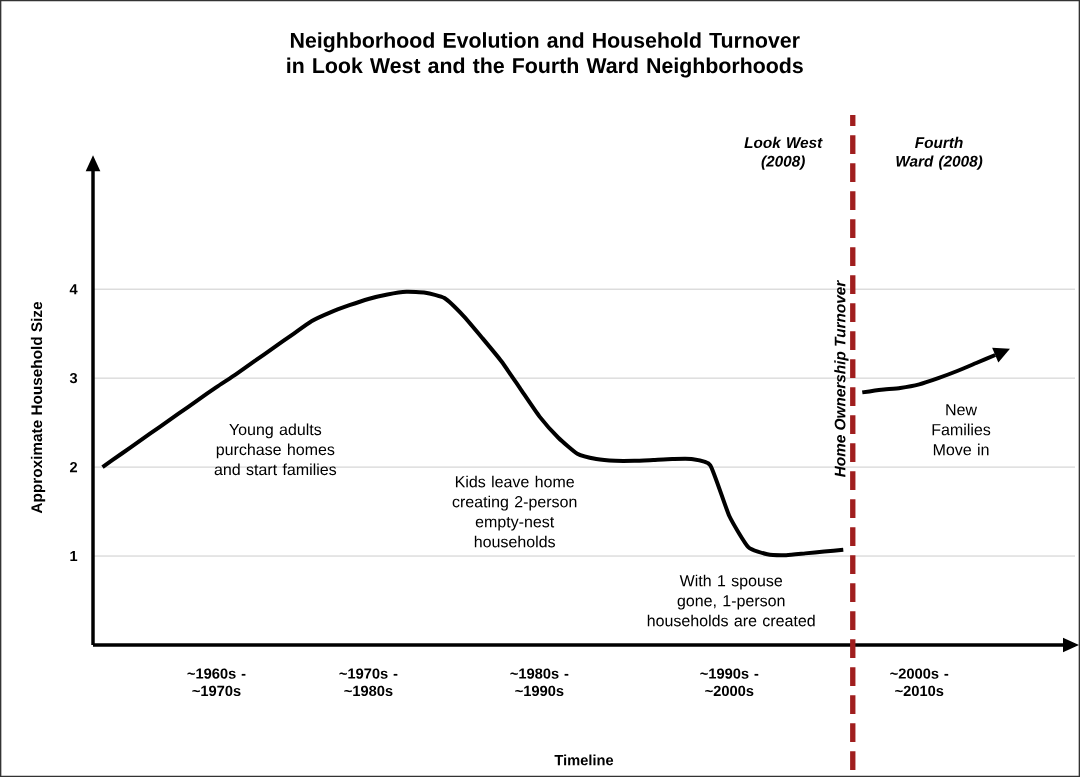  Describe the element at coordinates (368, 682) in the screenshot. I see `x-tick-label: ~1970s - ~1980s` at that location.